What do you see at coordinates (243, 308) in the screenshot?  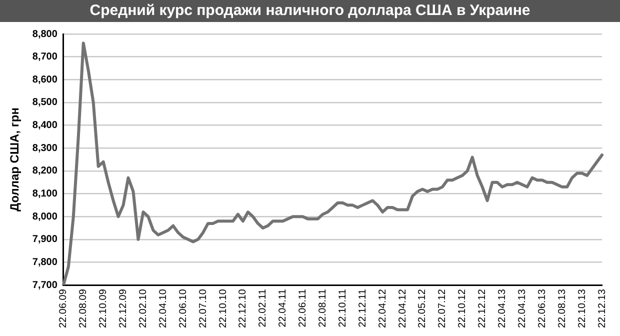 I see `x-tick-label: 22.12.10` at bounding box center [243, 308].